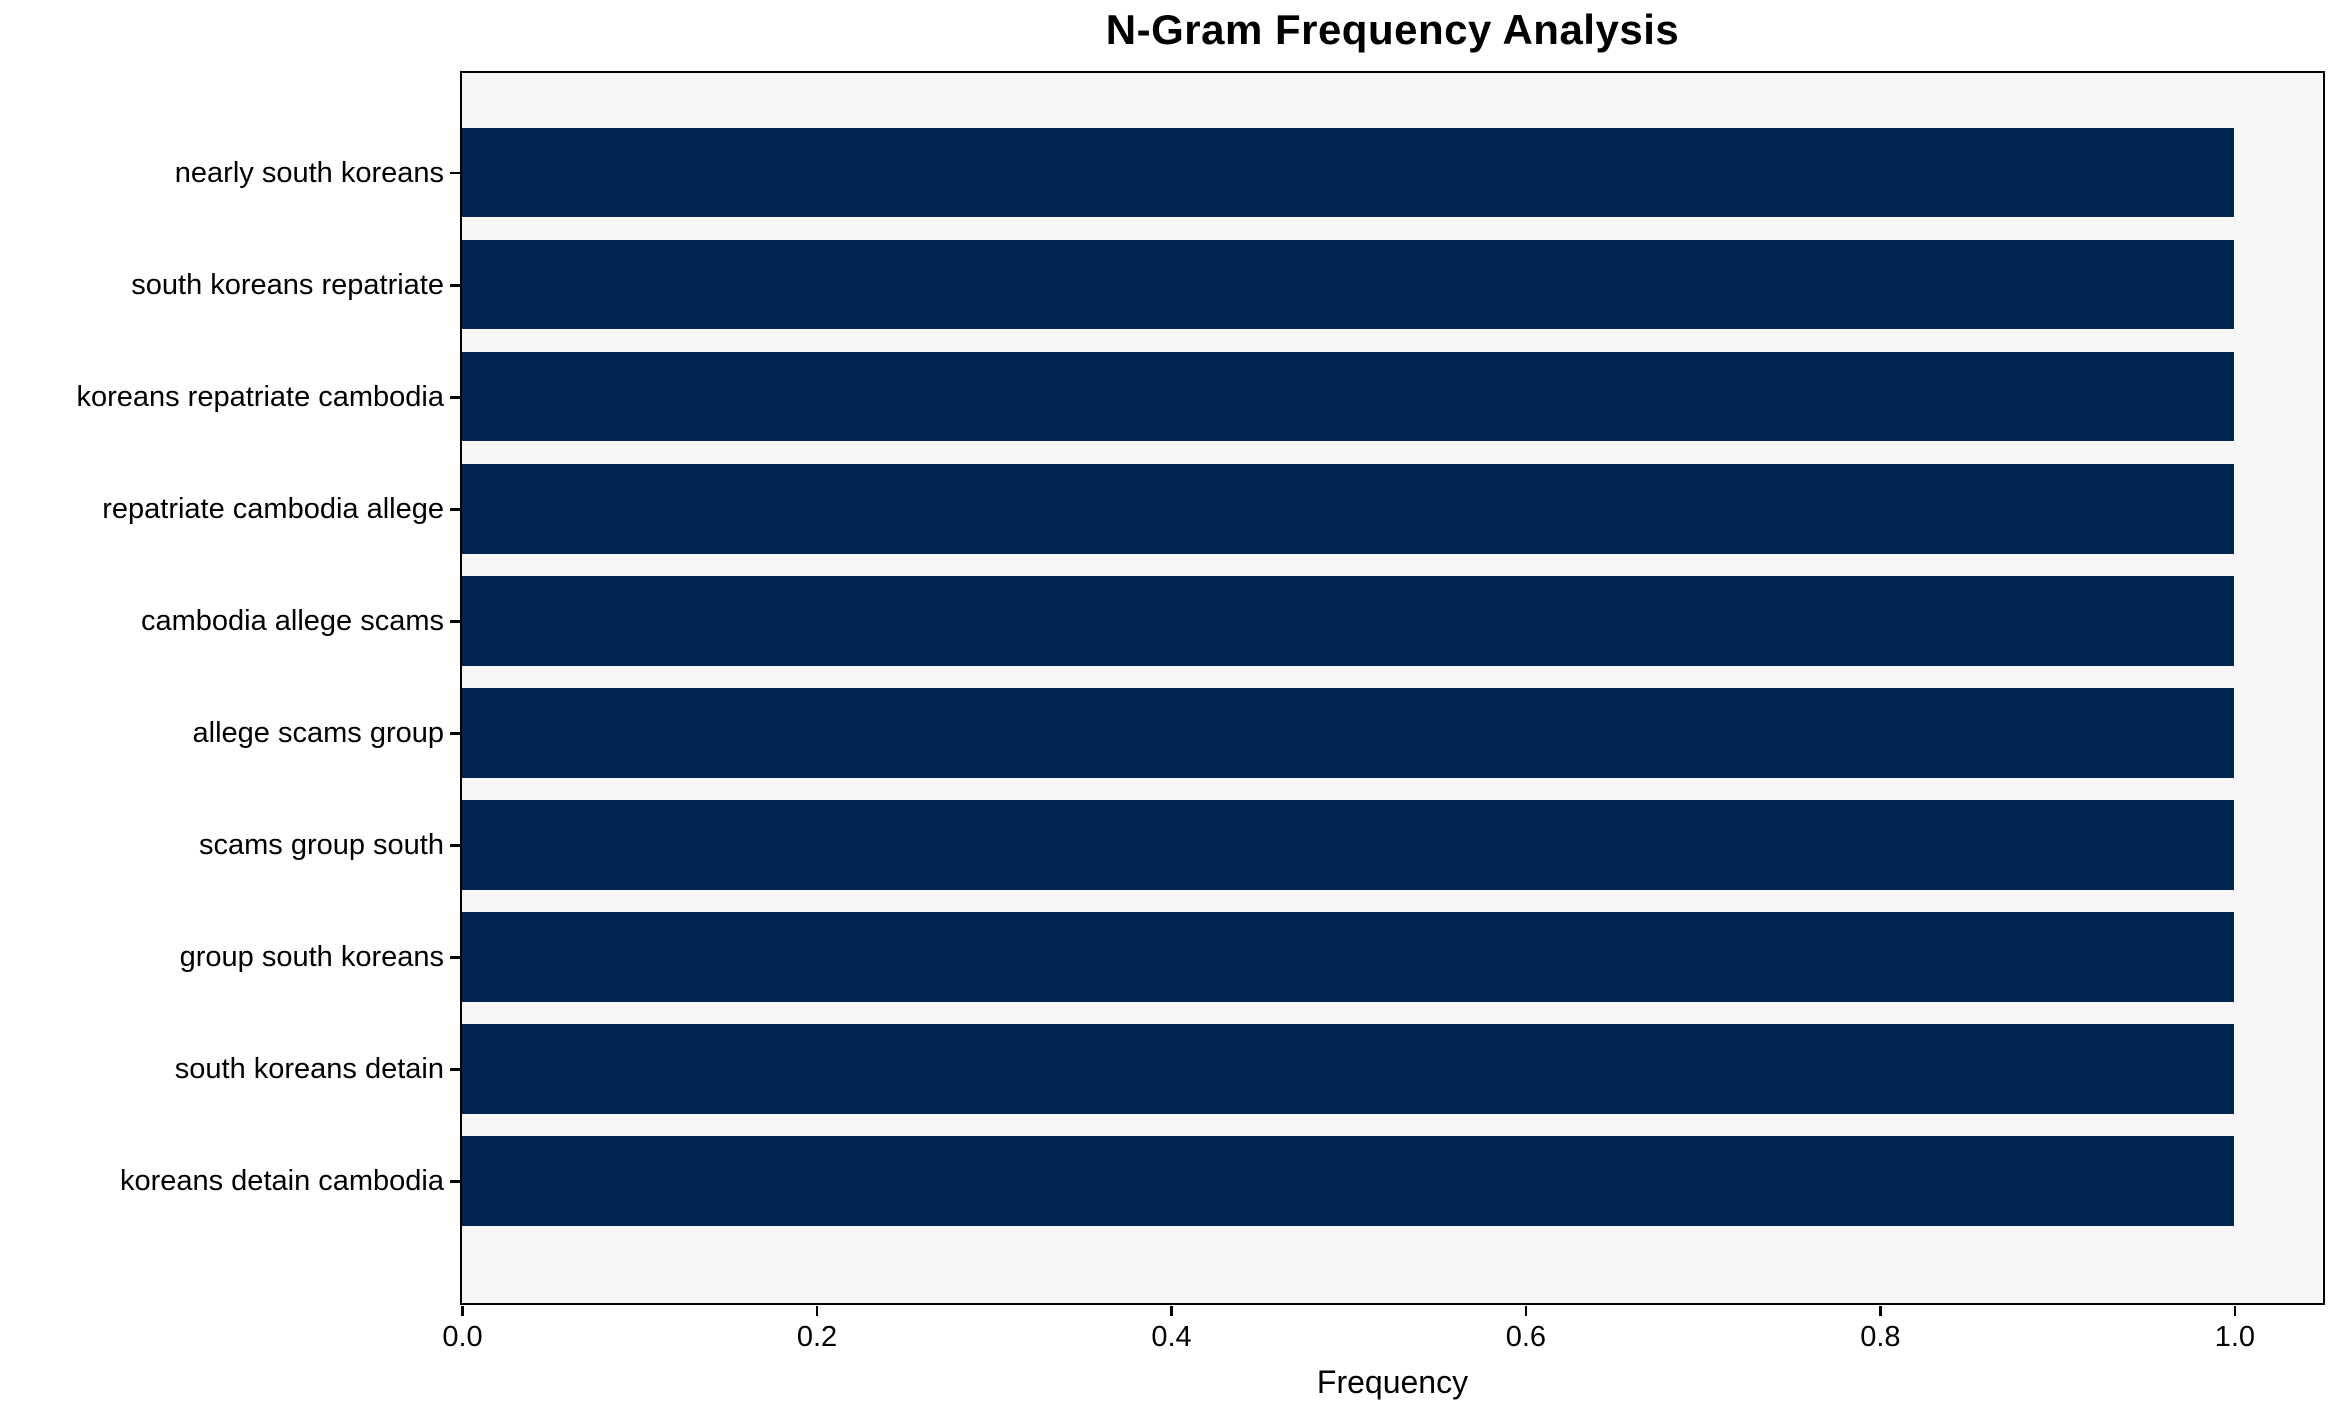 The image size is (2342, 1414). What do you see at coordinates (309, 173) in the screenshot?
I see `y-tick-label: nearly south koreans` at bounding box center [309, 173].